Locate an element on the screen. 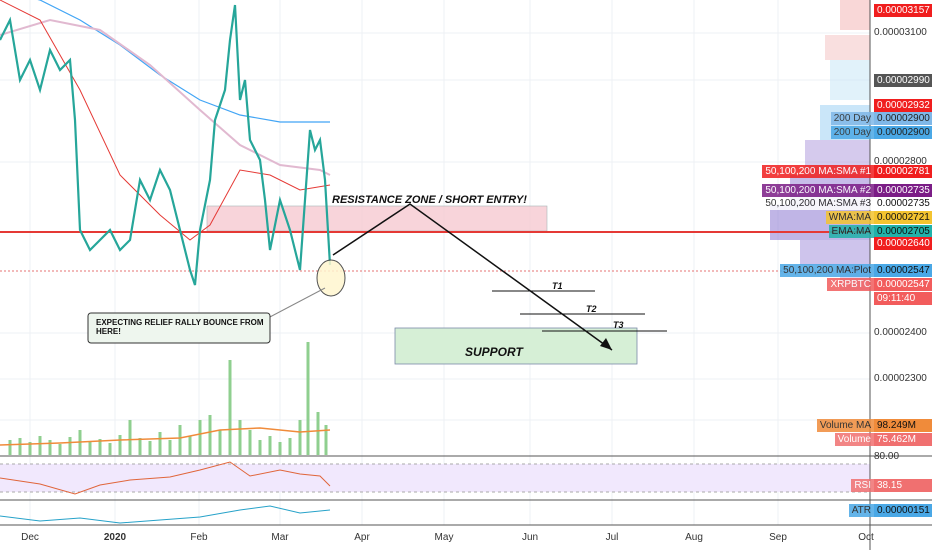 The image size is (932, 550). price-tag: WMA:MA 0.00002721 is located at coordinates (878, 217).